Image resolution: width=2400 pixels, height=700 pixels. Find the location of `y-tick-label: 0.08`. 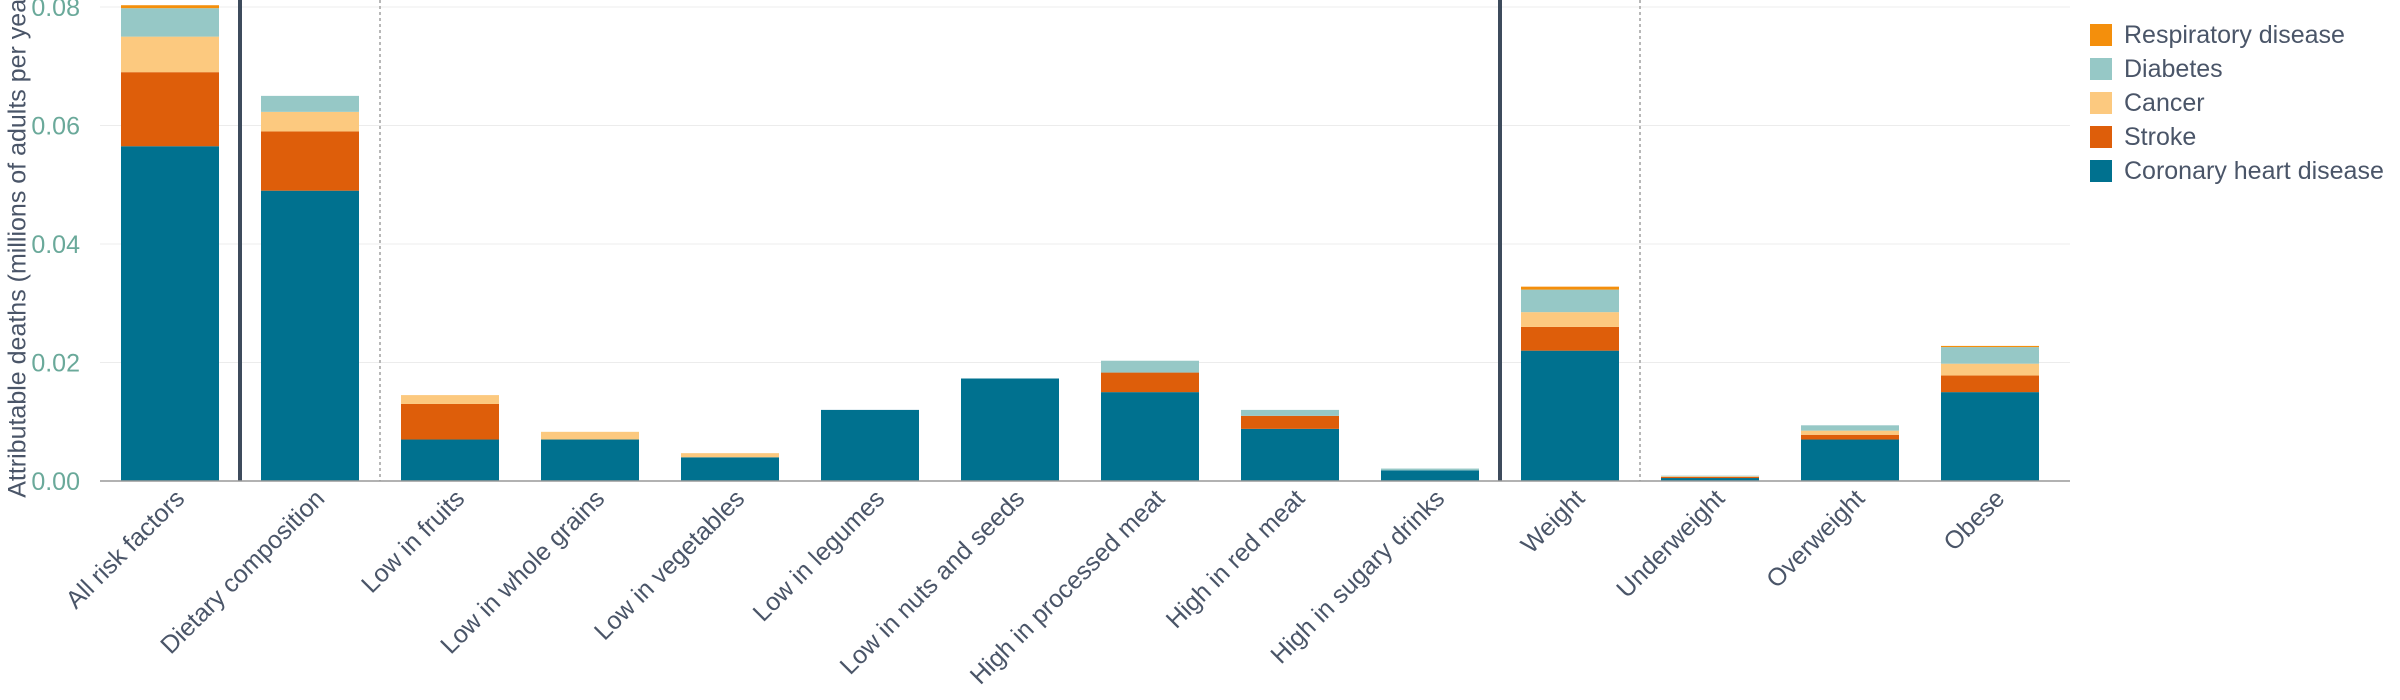

y-tick-label: 0.08 is located at coordinates (55, 11).